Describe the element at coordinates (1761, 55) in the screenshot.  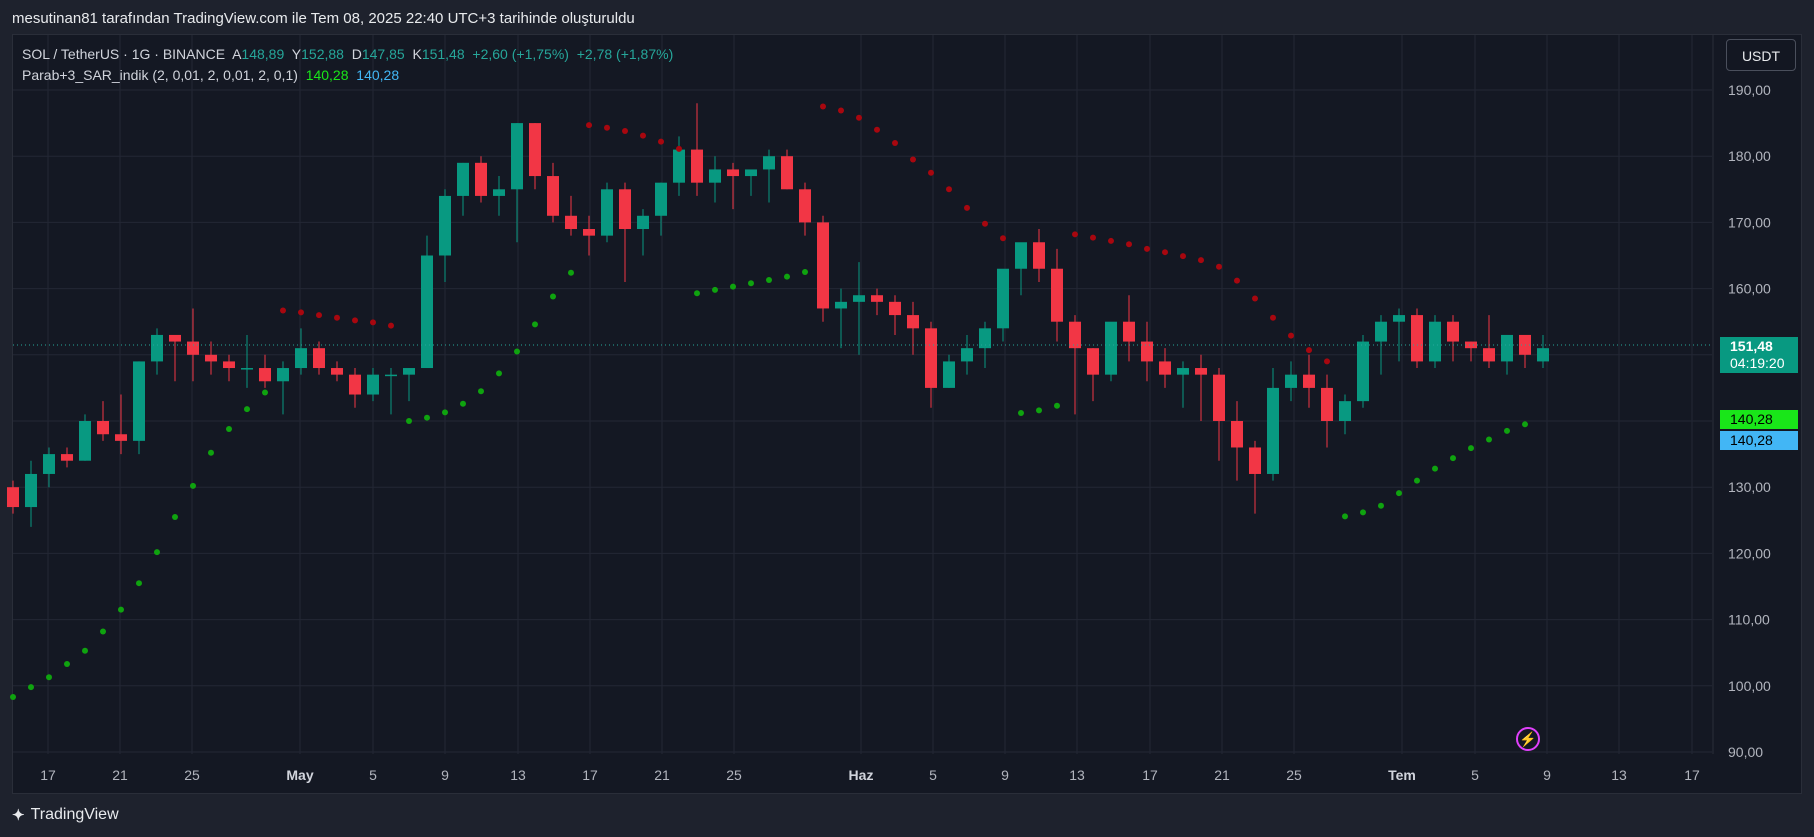
I see `currency-button: USDT` at that location.